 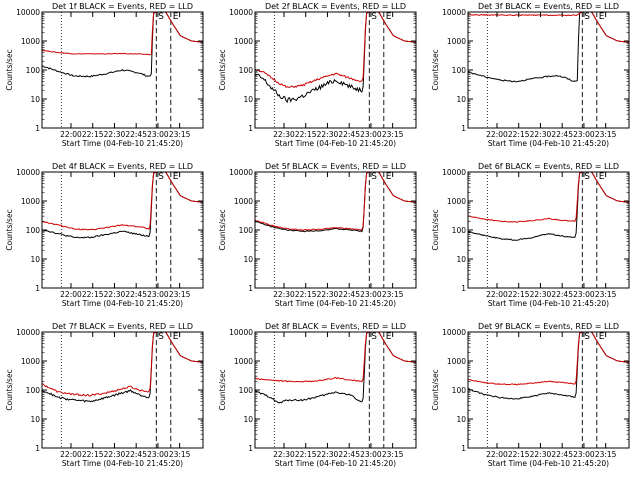 I want to click on chart-title: Det 4f BLACK = Events, RED = LLD, so click(x=122, y=166).